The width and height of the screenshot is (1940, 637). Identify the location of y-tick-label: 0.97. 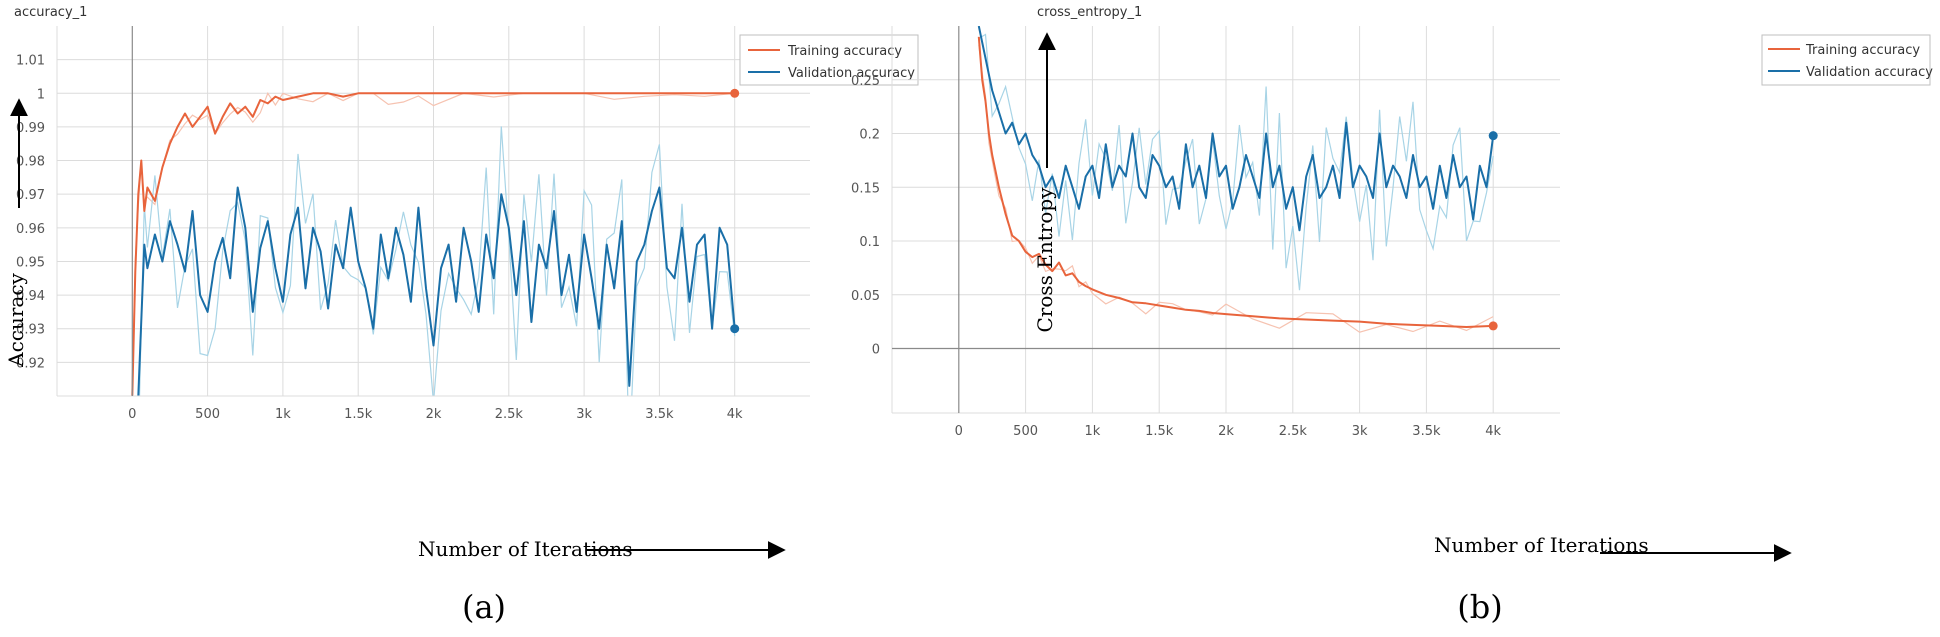
(30, 195).